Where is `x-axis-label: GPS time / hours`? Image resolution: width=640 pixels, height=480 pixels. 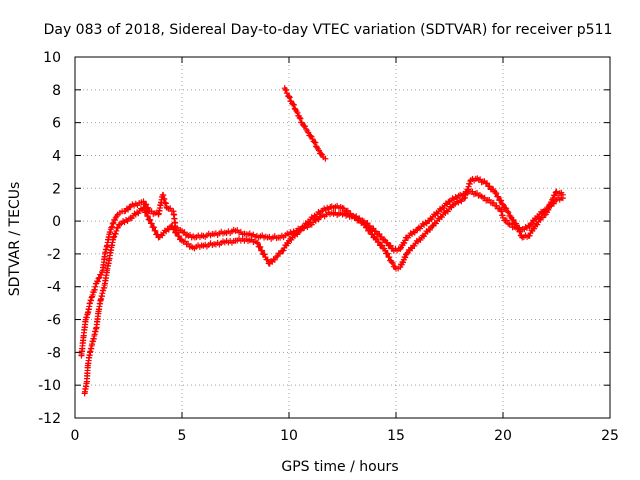
x-axis-label: GPS time / hours is located at coordinates (339, 467).